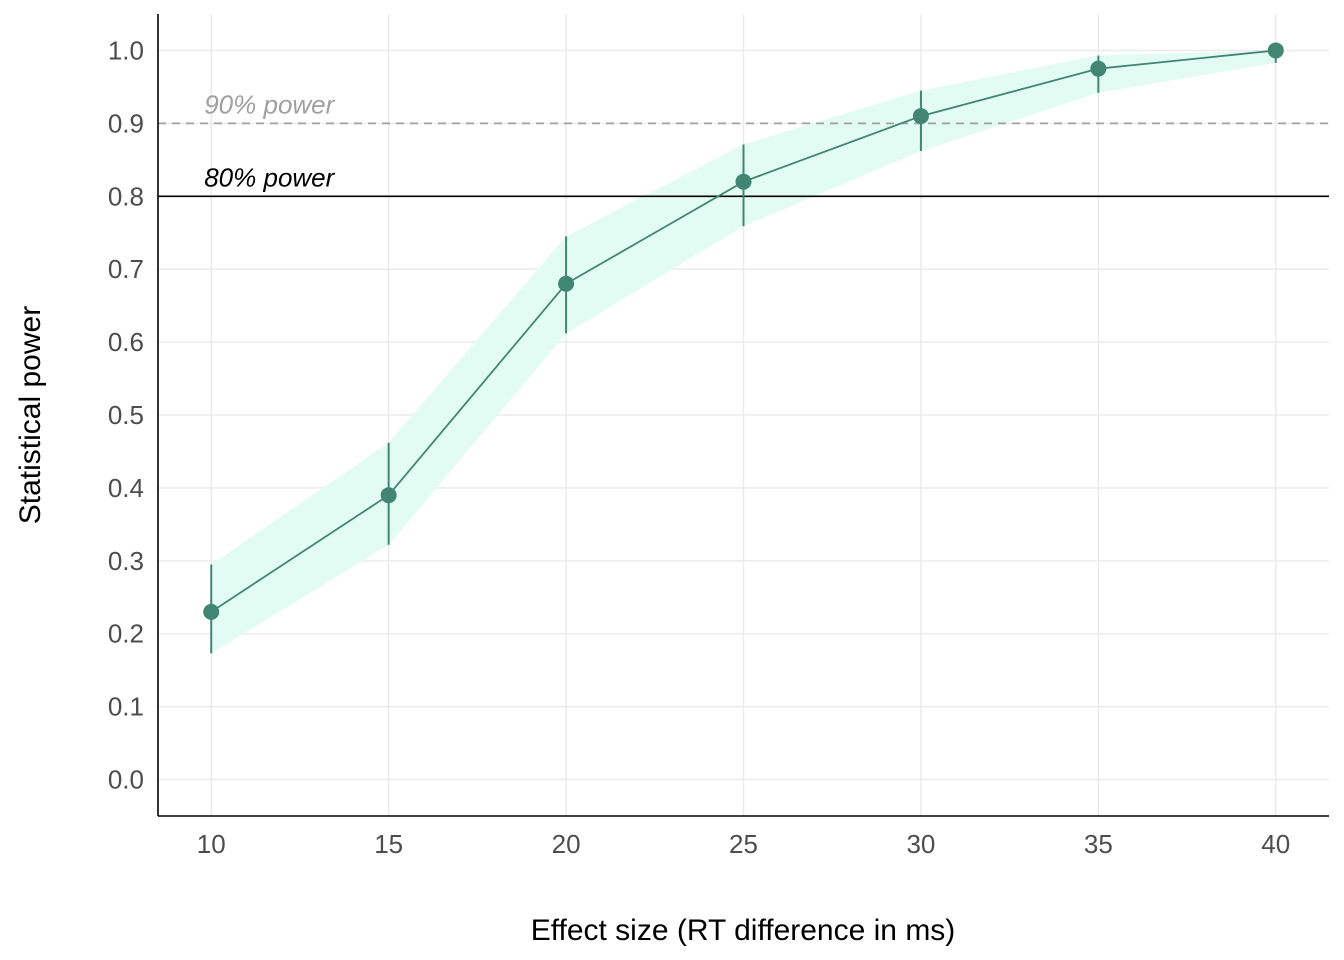  Describe the element at coordinates (743, 930) in the screenshot. I see `x-axis-title: Effect size (RT difference in ms)` at that location.